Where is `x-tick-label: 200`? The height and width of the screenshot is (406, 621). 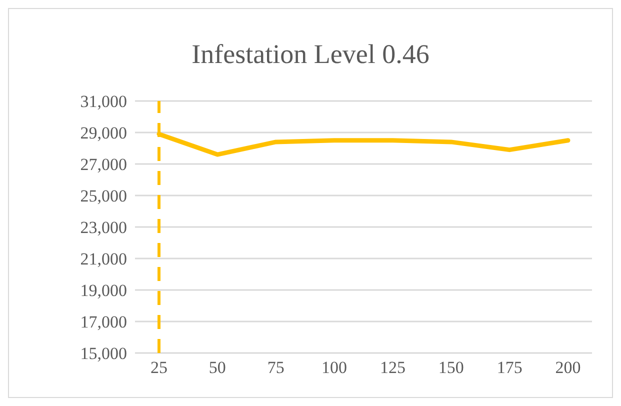 x-tick-label: 200 is located at coordinates (568, 368).